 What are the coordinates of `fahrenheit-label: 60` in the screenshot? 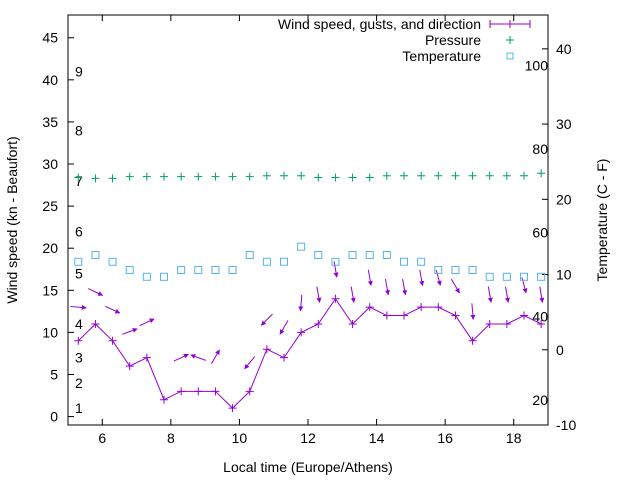 It's located at (540, 232).